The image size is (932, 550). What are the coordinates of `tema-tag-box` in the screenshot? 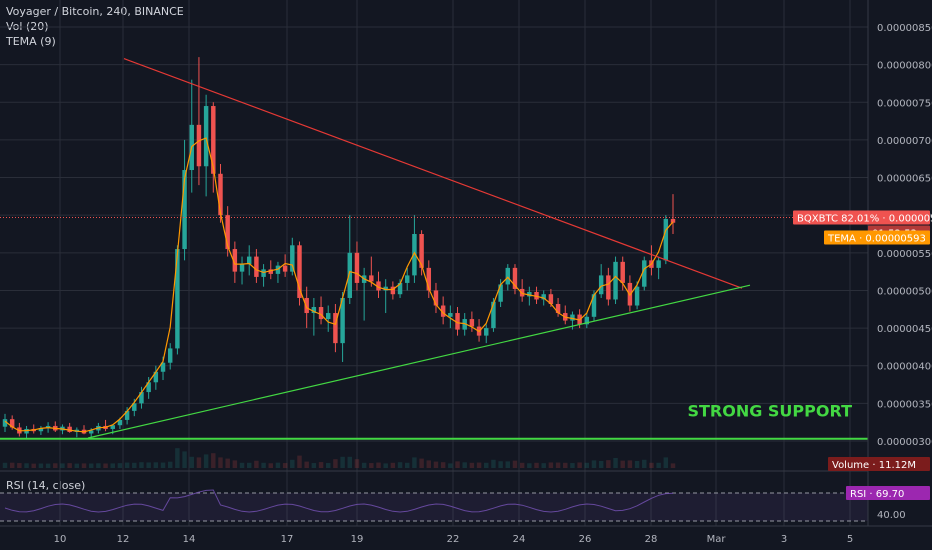 It's located at (877, 237).